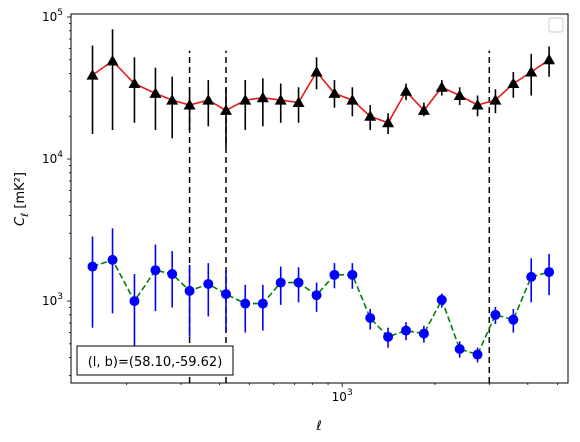  Describe the element at coordinates (556, 25) in the screenshot. I see `legend-box` at that location.